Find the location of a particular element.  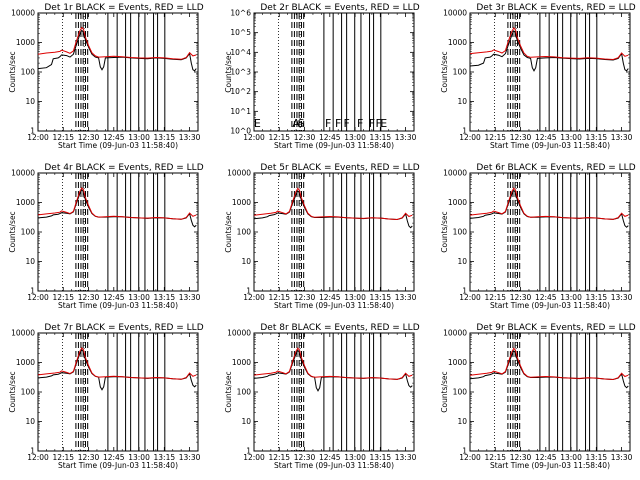

y-tick-label: 10^6 is located at coordinates (240, 13).